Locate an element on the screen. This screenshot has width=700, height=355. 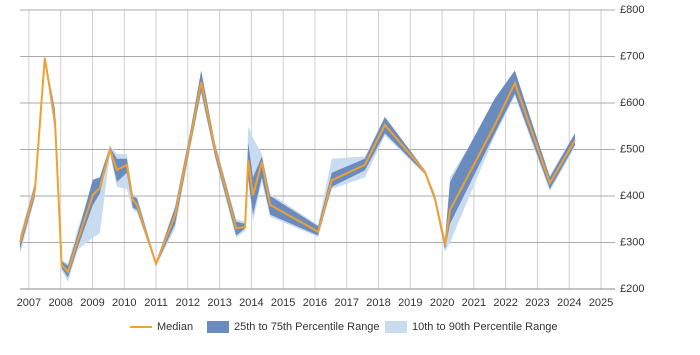
legend-label: 10th to 90th Percentile Range is located at coordinates (485, 327).